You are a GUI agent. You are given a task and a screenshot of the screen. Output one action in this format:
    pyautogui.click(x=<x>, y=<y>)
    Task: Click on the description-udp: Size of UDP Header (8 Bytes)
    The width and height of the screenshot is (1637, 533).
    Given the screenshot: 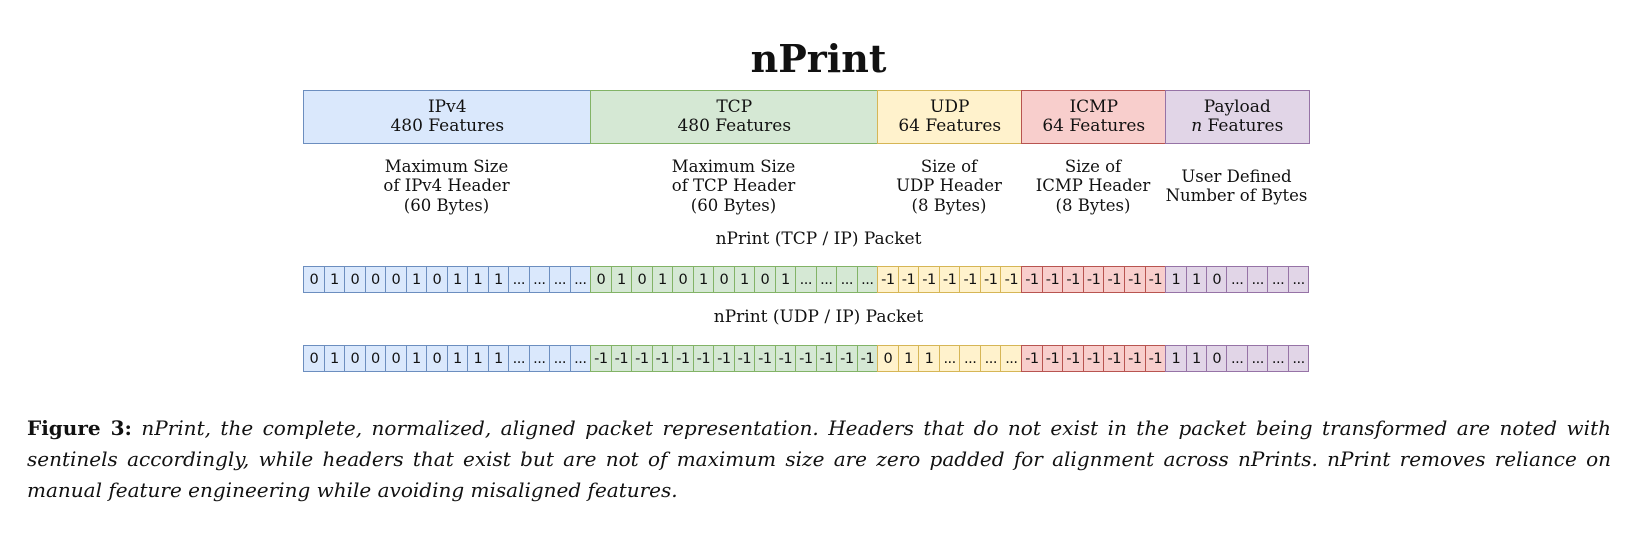 What is the action you would take?
    pyautogui.click(x=949, y=186)
    